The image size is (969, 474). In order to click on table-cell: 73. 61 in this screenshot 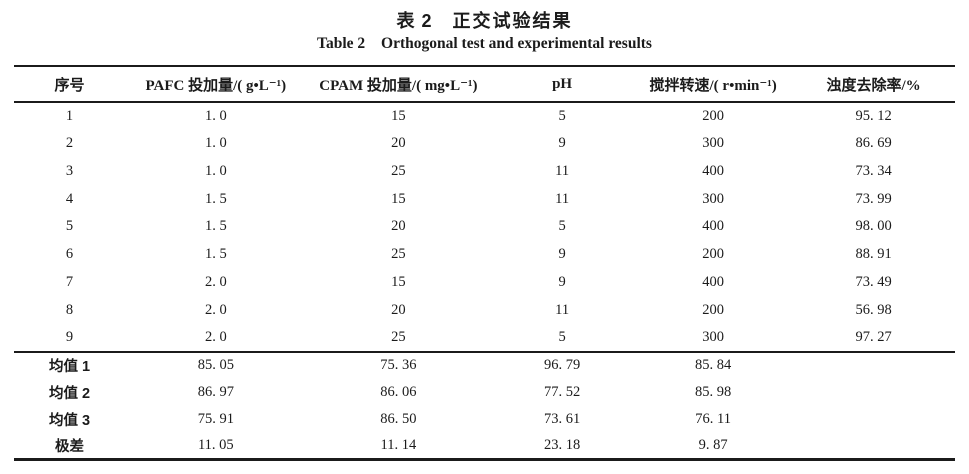, I will do `click(562, 418)`.